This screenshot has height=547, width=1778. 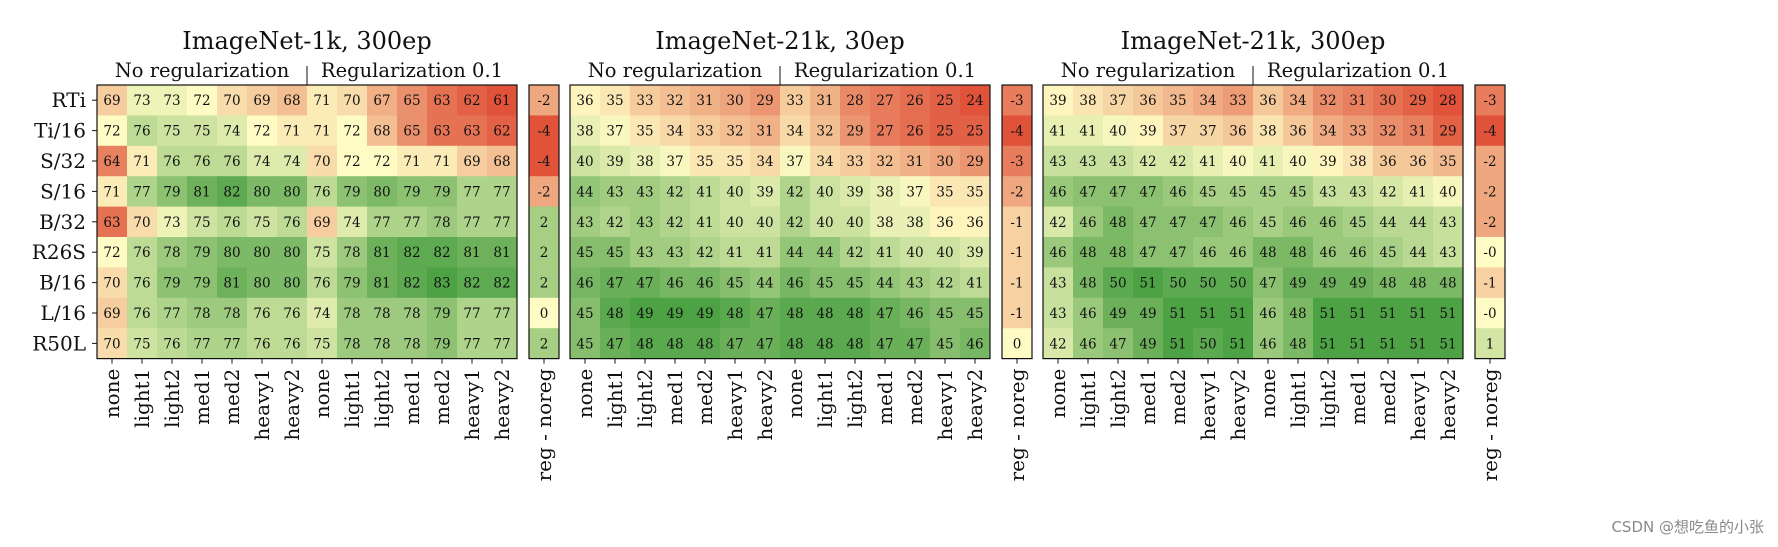 I want to click on diff-value: -1, so click(x=1016, y=223).